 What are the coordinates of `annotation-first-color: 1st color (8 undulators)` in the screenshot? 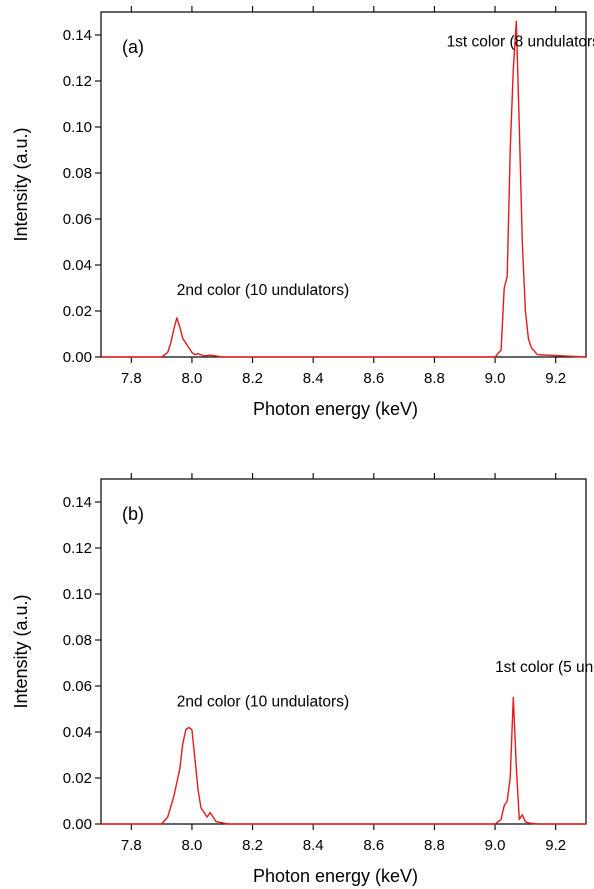 It's located at (520, 42).